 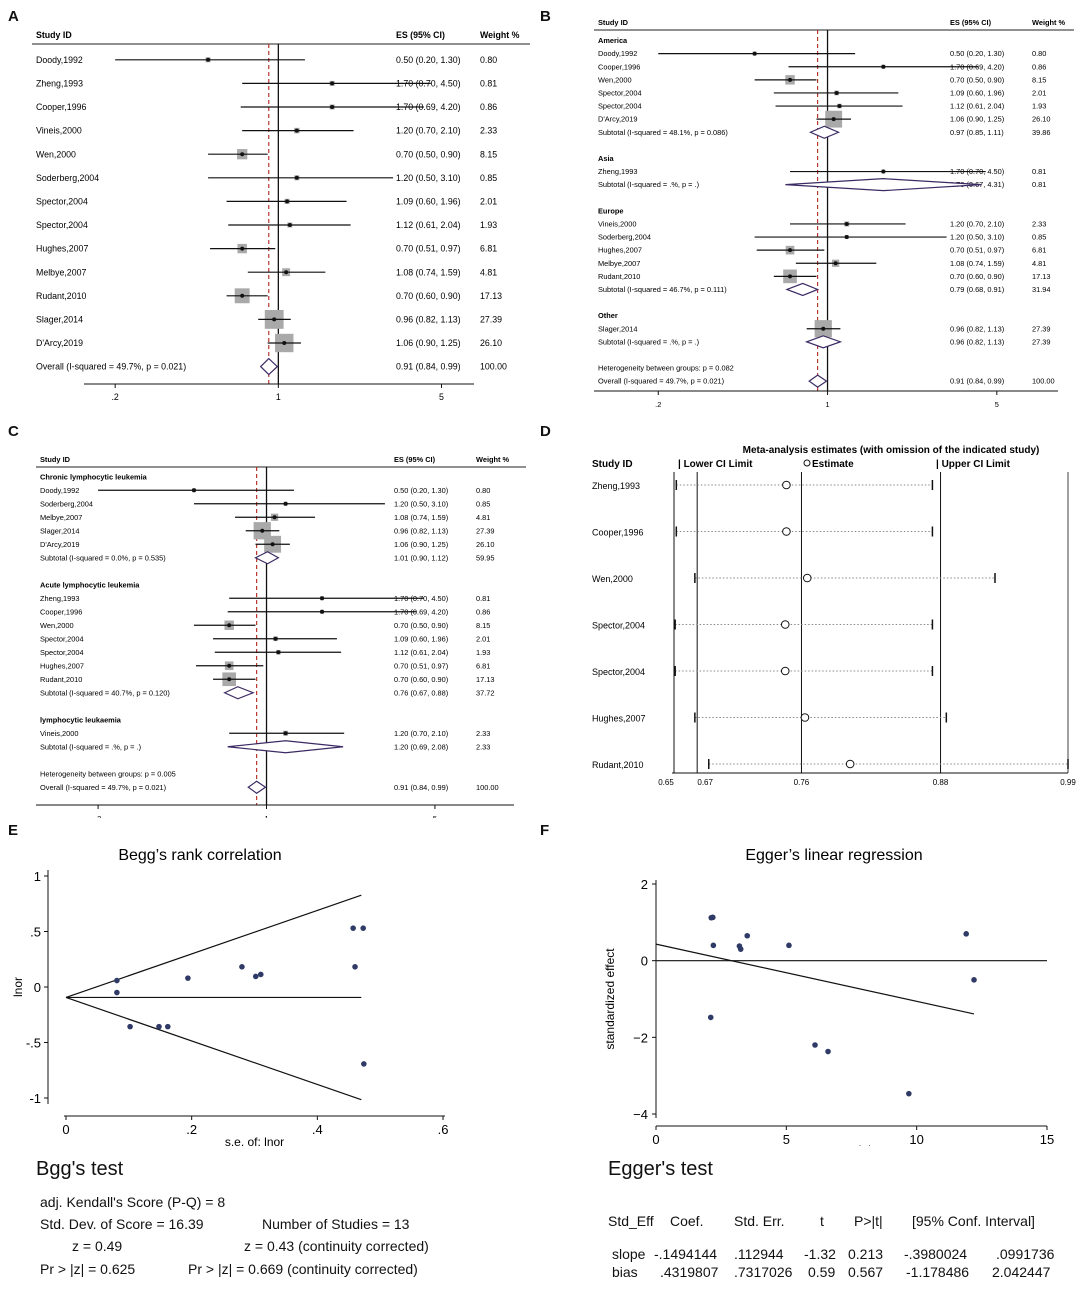 What do you see at coordinates (666, 368) in the screenshot?
I see `heterogeneity-note: Heterogeneity between groups: p = 0.082` at bounding box center [666, 368].